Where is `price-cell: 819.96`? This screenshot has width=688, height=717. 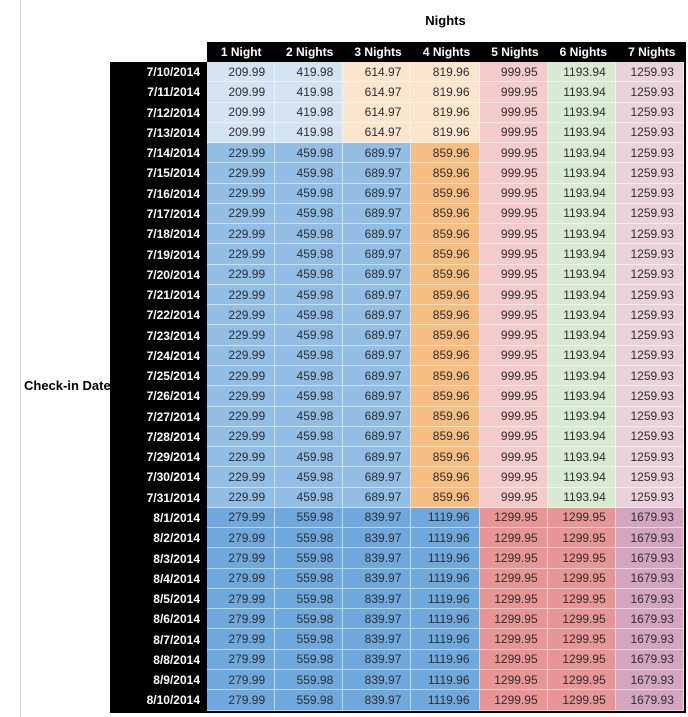 price-cell: 819.96 is located at coordinates (445, 72).